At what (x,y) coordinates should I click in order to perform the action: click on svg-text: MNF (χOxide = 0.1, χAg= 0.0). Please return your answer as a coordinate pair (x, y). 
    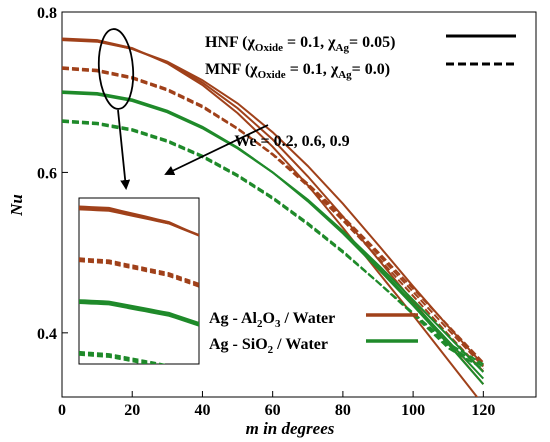
    Looking at the image, I should click on (297, 71).